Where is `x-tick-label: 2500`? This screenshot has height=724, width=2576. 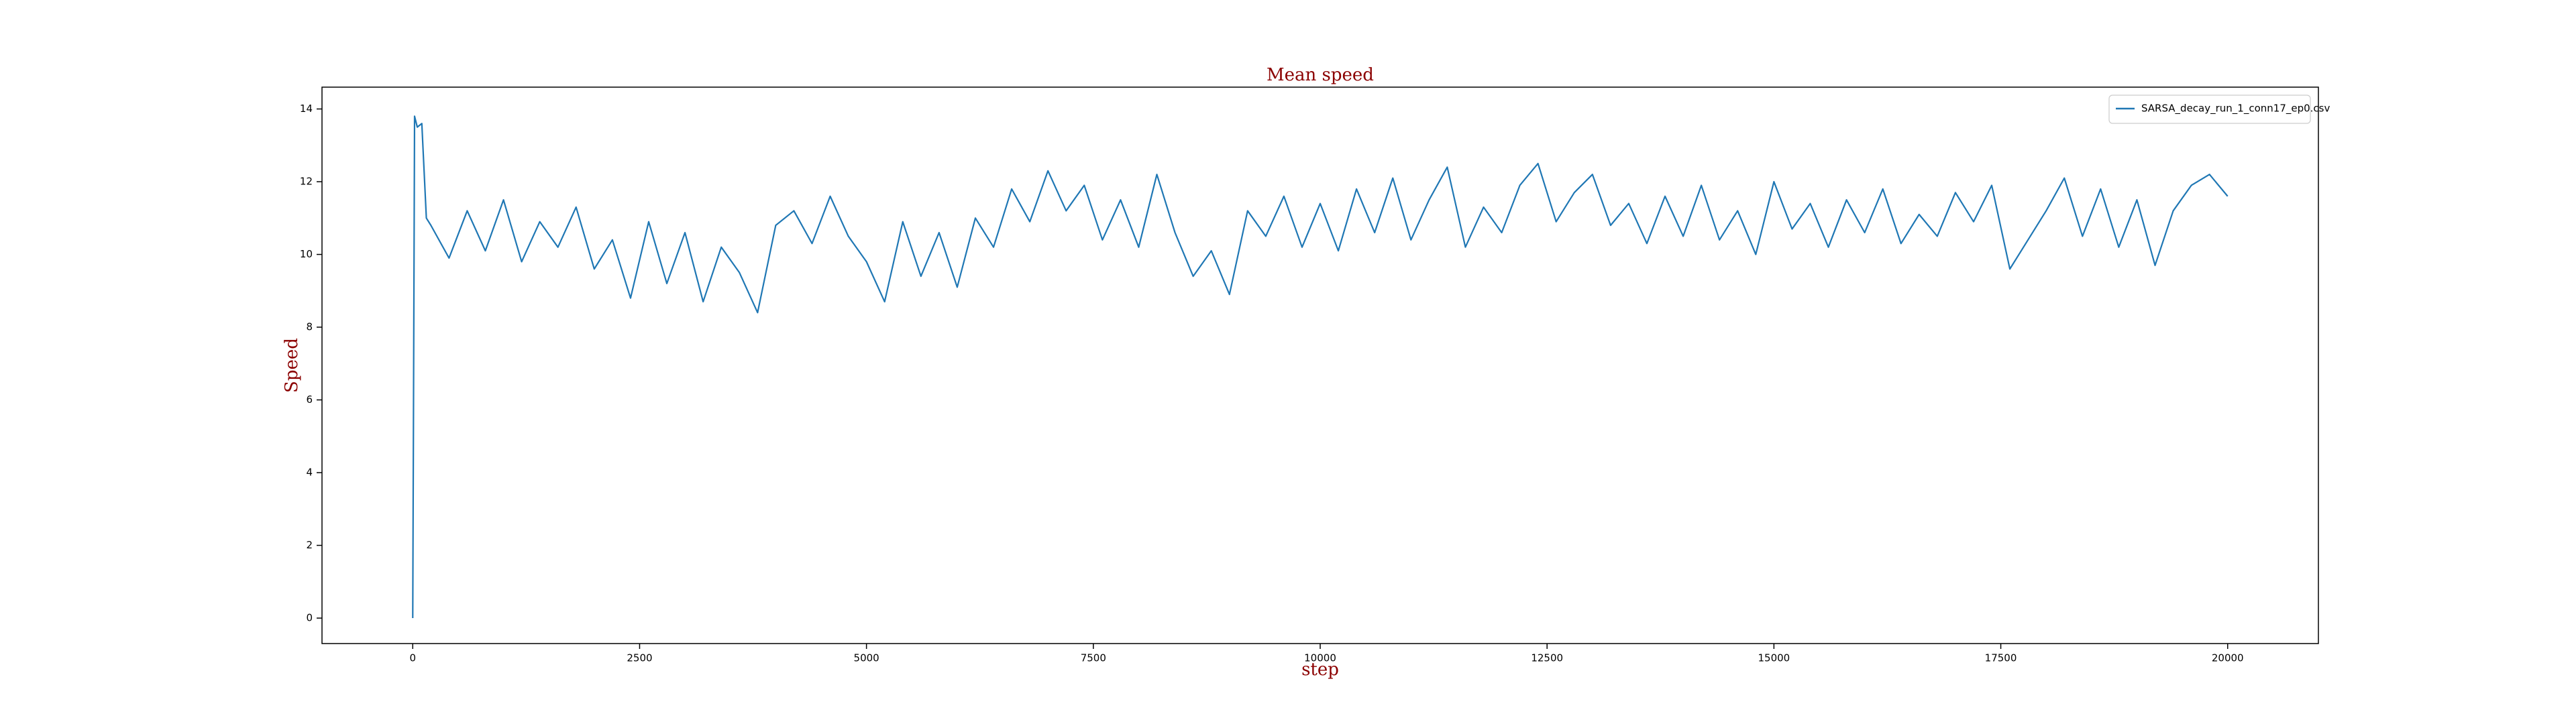 x-tick-label: 2500 is located at coordinates (639, 658).